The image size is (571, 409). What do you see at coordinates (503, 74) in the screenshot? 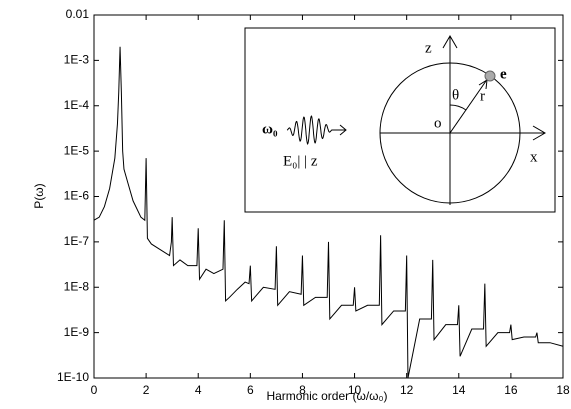
I see `electron-label: e` at bounding box center [503, 74].